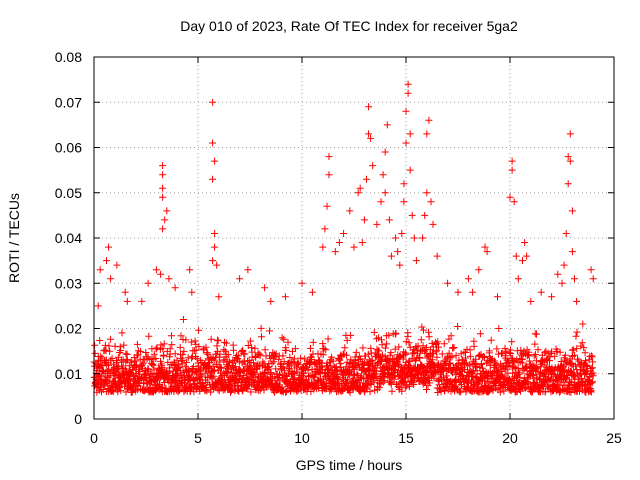 The image size is (640, 480). I want to click on y-axis-title: ROTI / TECUs, so click(14, 238).